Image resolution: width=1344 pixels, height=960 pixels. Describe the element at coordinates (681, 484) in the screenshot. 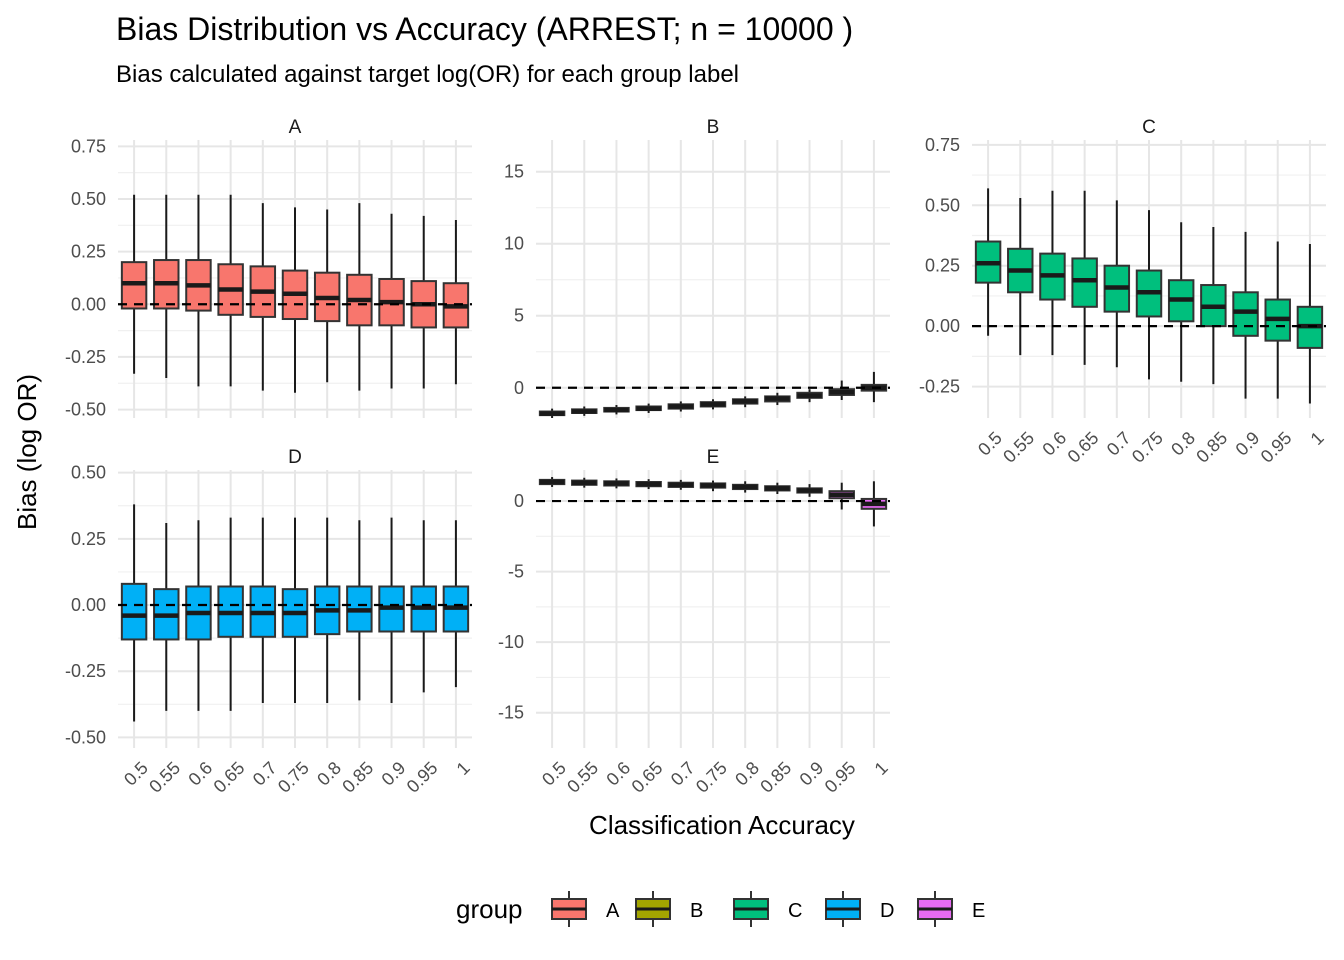

I see `box-e-0.7` at that location.